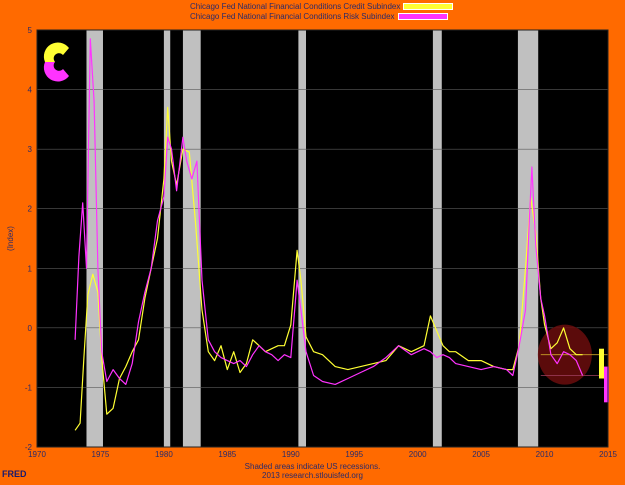 Image resolution: width=625 pixels, height=485 pixels. Describe the element at coordinates (312, 466) in the screenshot. I see `recession-note: Shaded areas indicate US recessions.` at that location.